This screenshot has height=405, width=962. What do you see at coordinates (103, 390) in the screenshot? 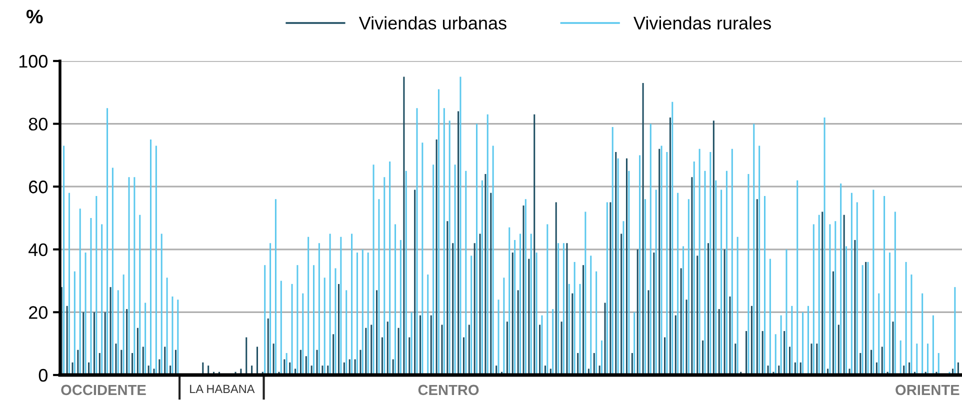
I see `text: OCCIDENTE` at bounding box center [103, 390].